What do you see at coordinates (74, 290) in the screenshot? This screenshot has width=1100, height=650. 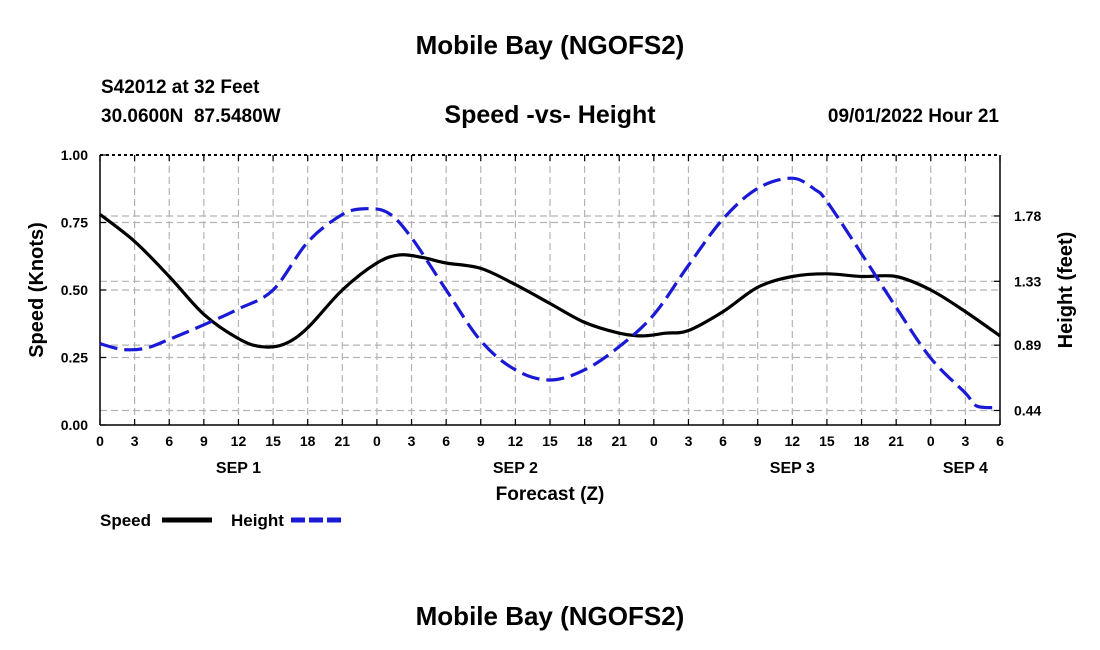 I see `y-tick-label: 0.50` at bounding box center [74, 290].